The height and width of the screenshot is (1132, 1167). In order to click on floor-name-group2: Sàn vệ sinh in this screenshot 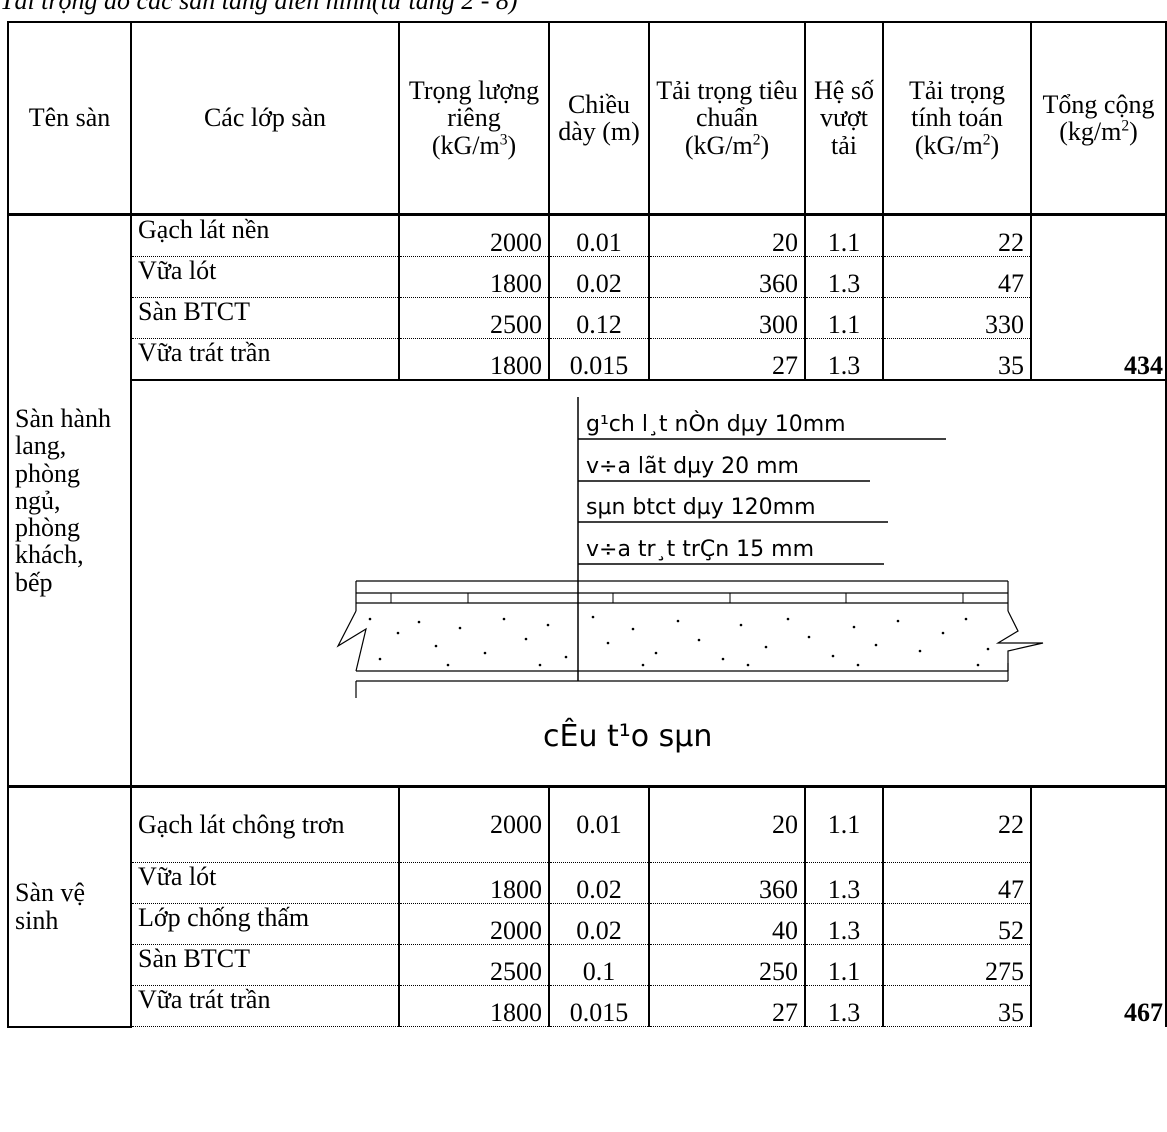, I will do `click(69, 906)`.